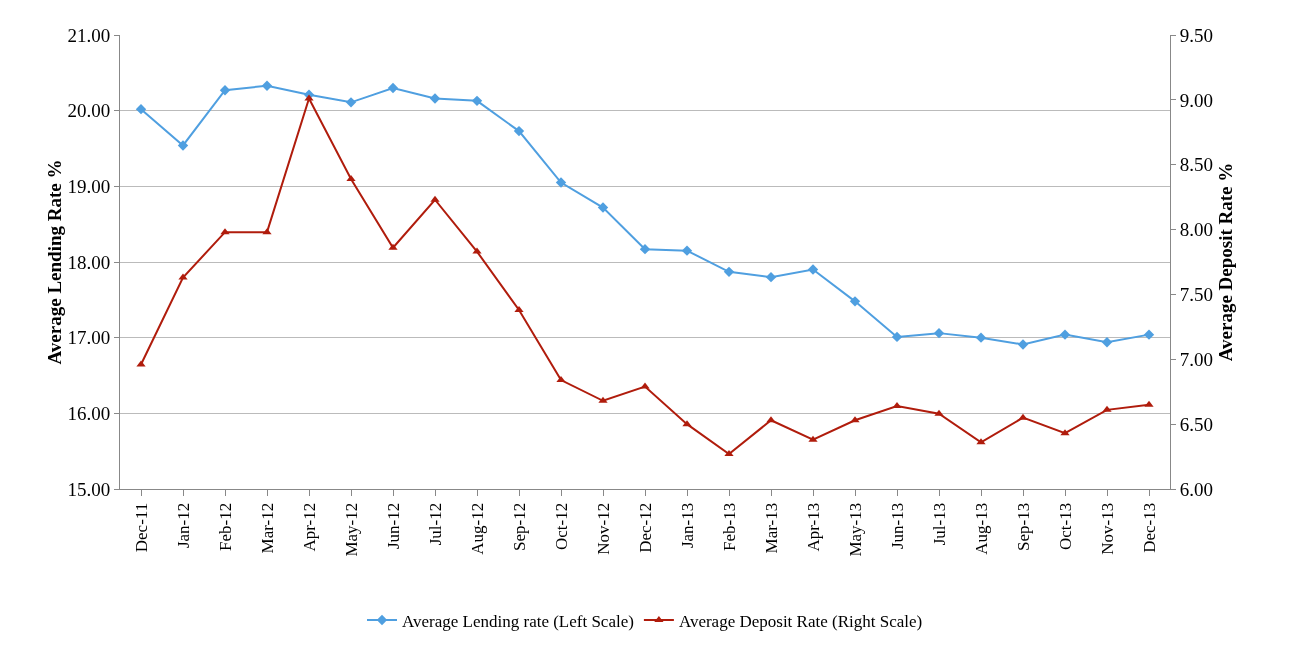 This screenshot has height=650, width=1290. What do you see at coordinates (519, 526) in the screenshot?
I see `x-tick-label: Sep-12` at bounding box center [519, 526].